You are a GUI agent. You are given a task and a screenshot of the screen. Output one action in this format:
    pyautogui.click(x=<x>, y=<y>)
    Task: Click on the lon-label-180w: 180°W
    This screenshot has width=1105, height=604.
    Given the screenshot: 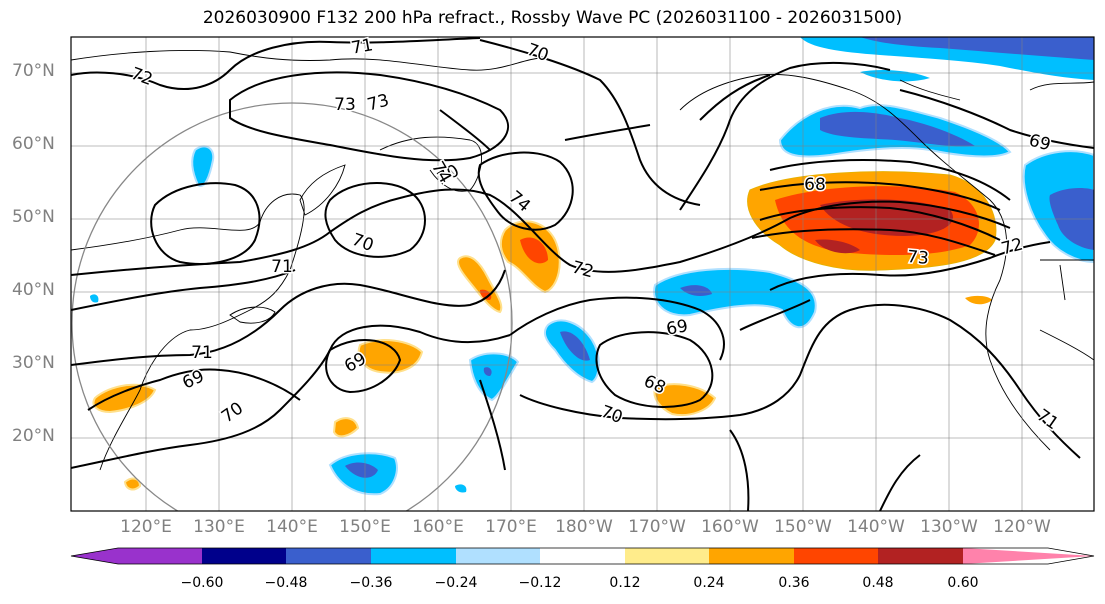 What is the action you would take?
    pyautogui.click(x=584, y=527)
    